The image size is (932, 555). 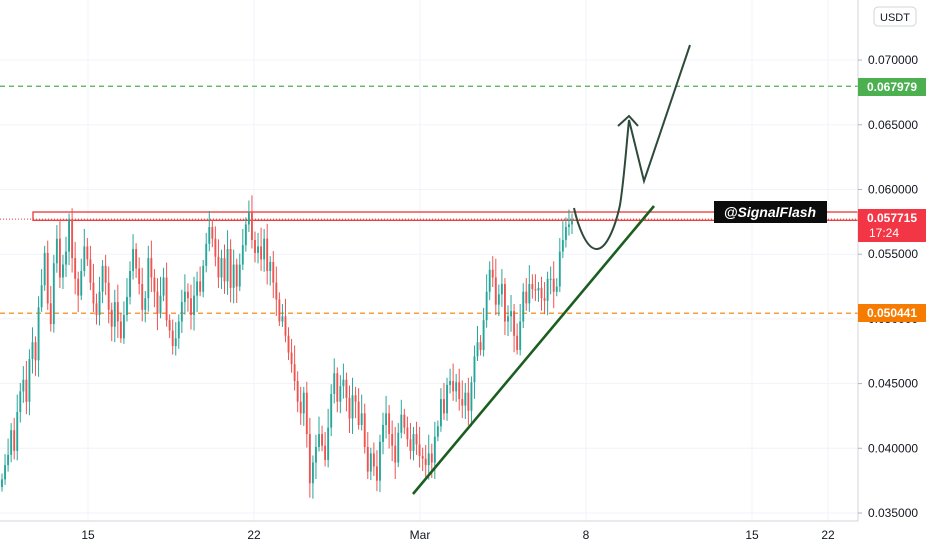 What do you see at coordinates (895, 16) in the screenshot?
I see `currency-selector: USDT` at bounding box center [895, 16].